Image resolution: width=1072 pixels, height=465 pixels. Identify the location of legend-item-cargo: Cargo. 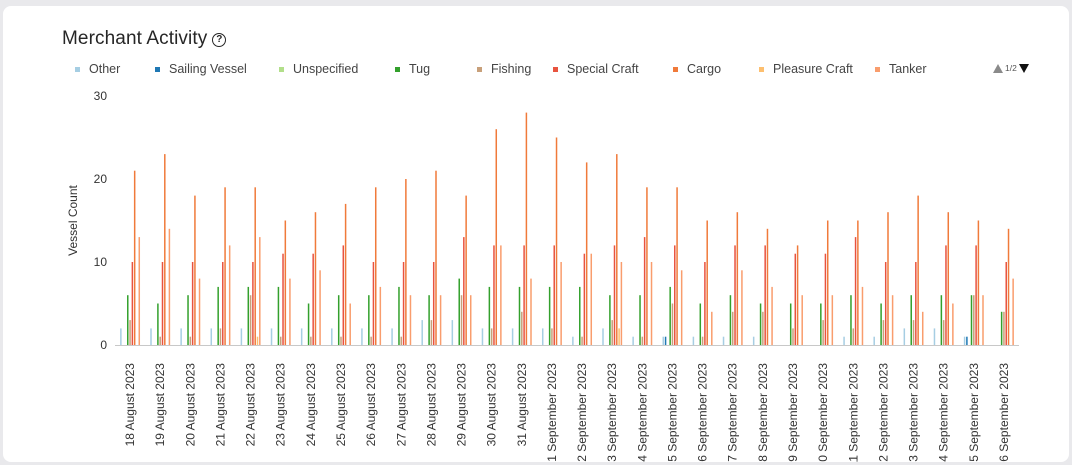
(697, 69).